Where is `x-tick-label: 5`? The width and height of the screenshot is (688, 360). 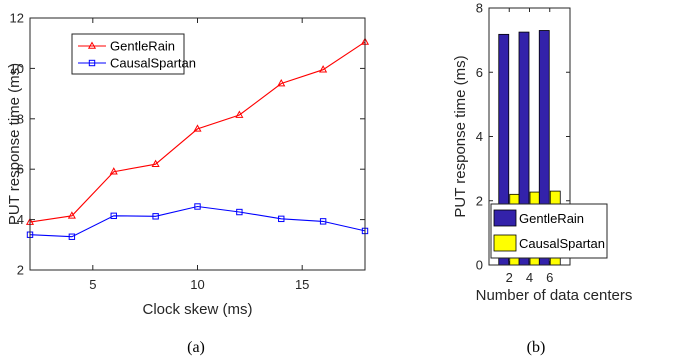 x-tick-label: 5 is located at coordinates (92, 284).